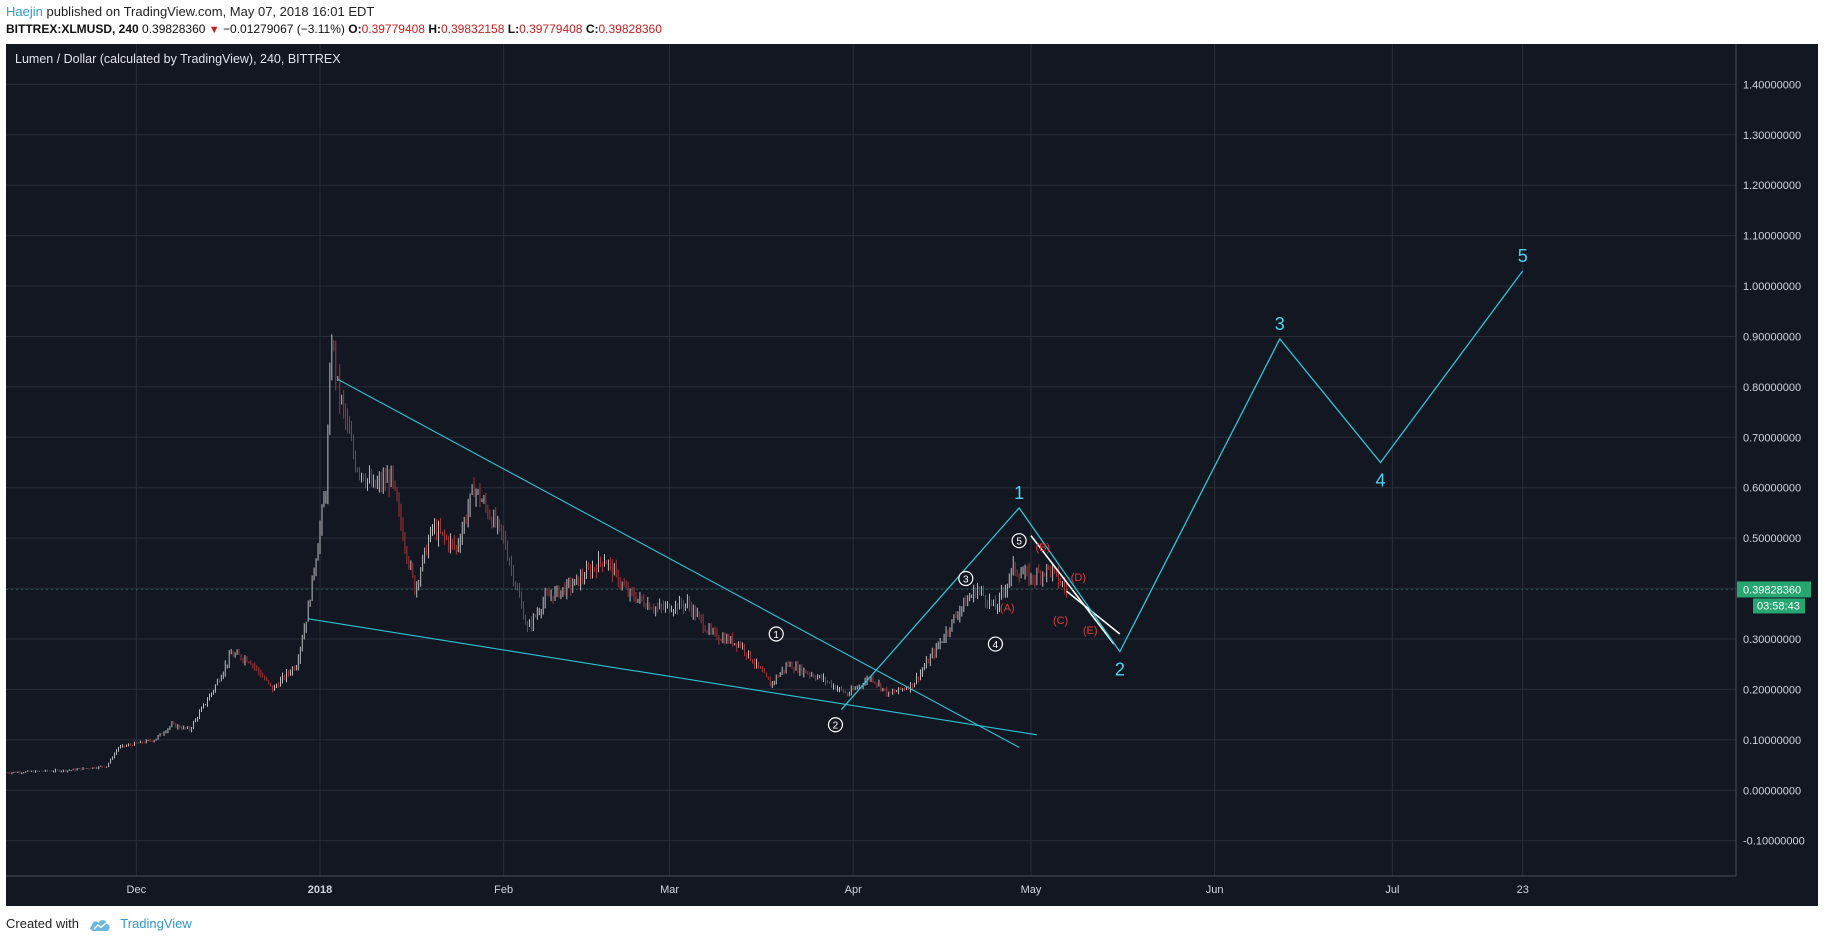  I want to click on abcde-label: (B), so click(1042, 548).